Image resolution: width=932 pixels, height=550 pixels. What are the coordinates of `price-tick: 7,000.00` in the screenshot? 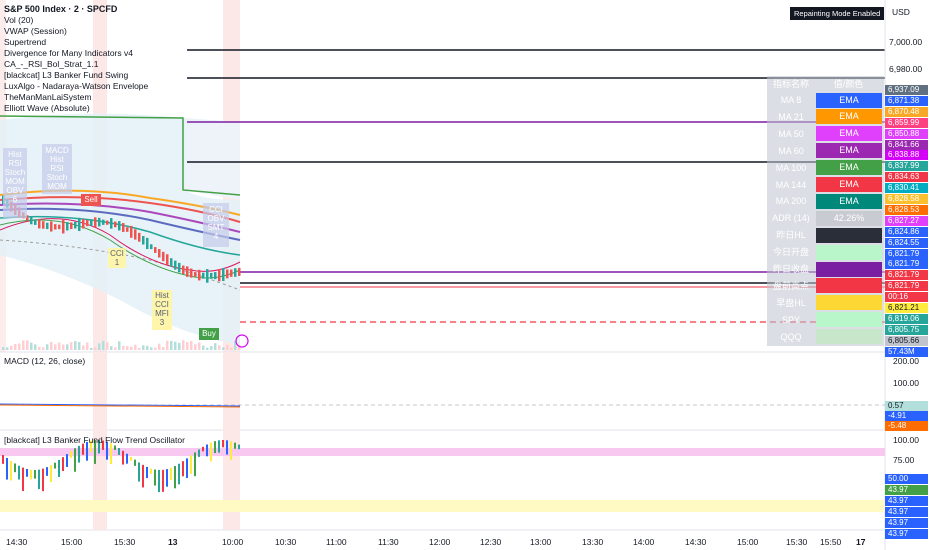 It's located at (906, 42).